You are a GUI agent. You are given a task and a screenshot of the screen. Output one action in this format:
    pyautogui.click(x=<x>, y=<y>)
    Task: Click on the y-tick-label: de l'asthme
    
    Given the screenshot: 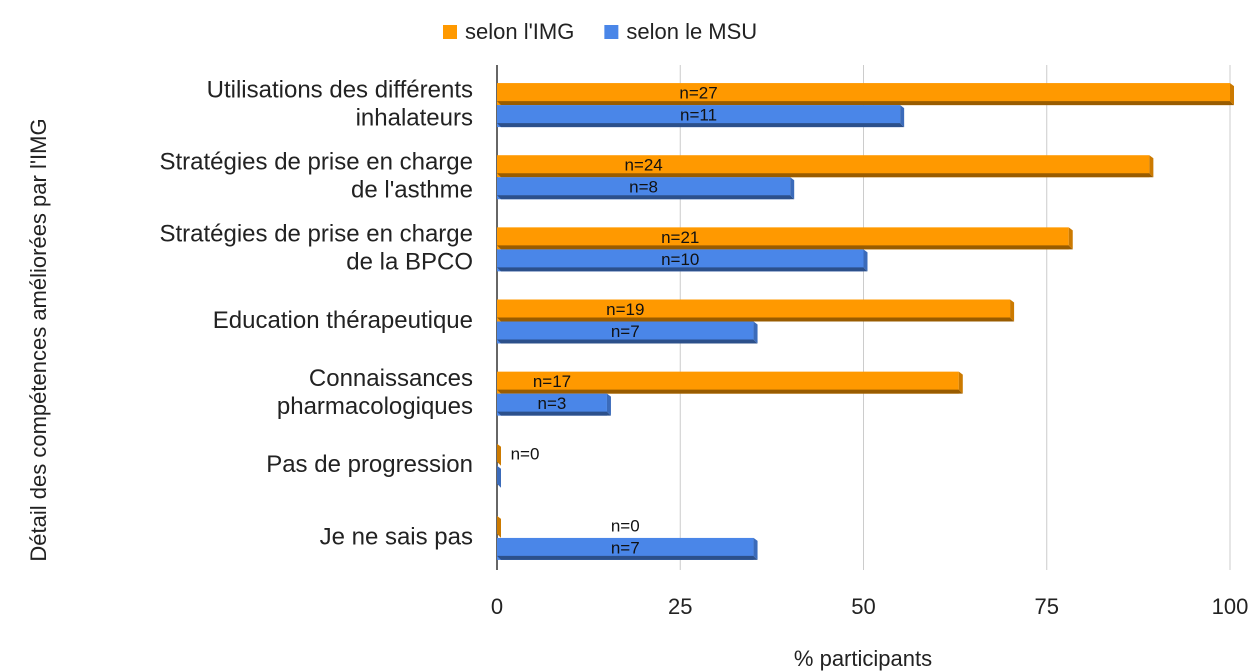 What is the action you would take?
    pyautogui.click(x=412, y=190)
    